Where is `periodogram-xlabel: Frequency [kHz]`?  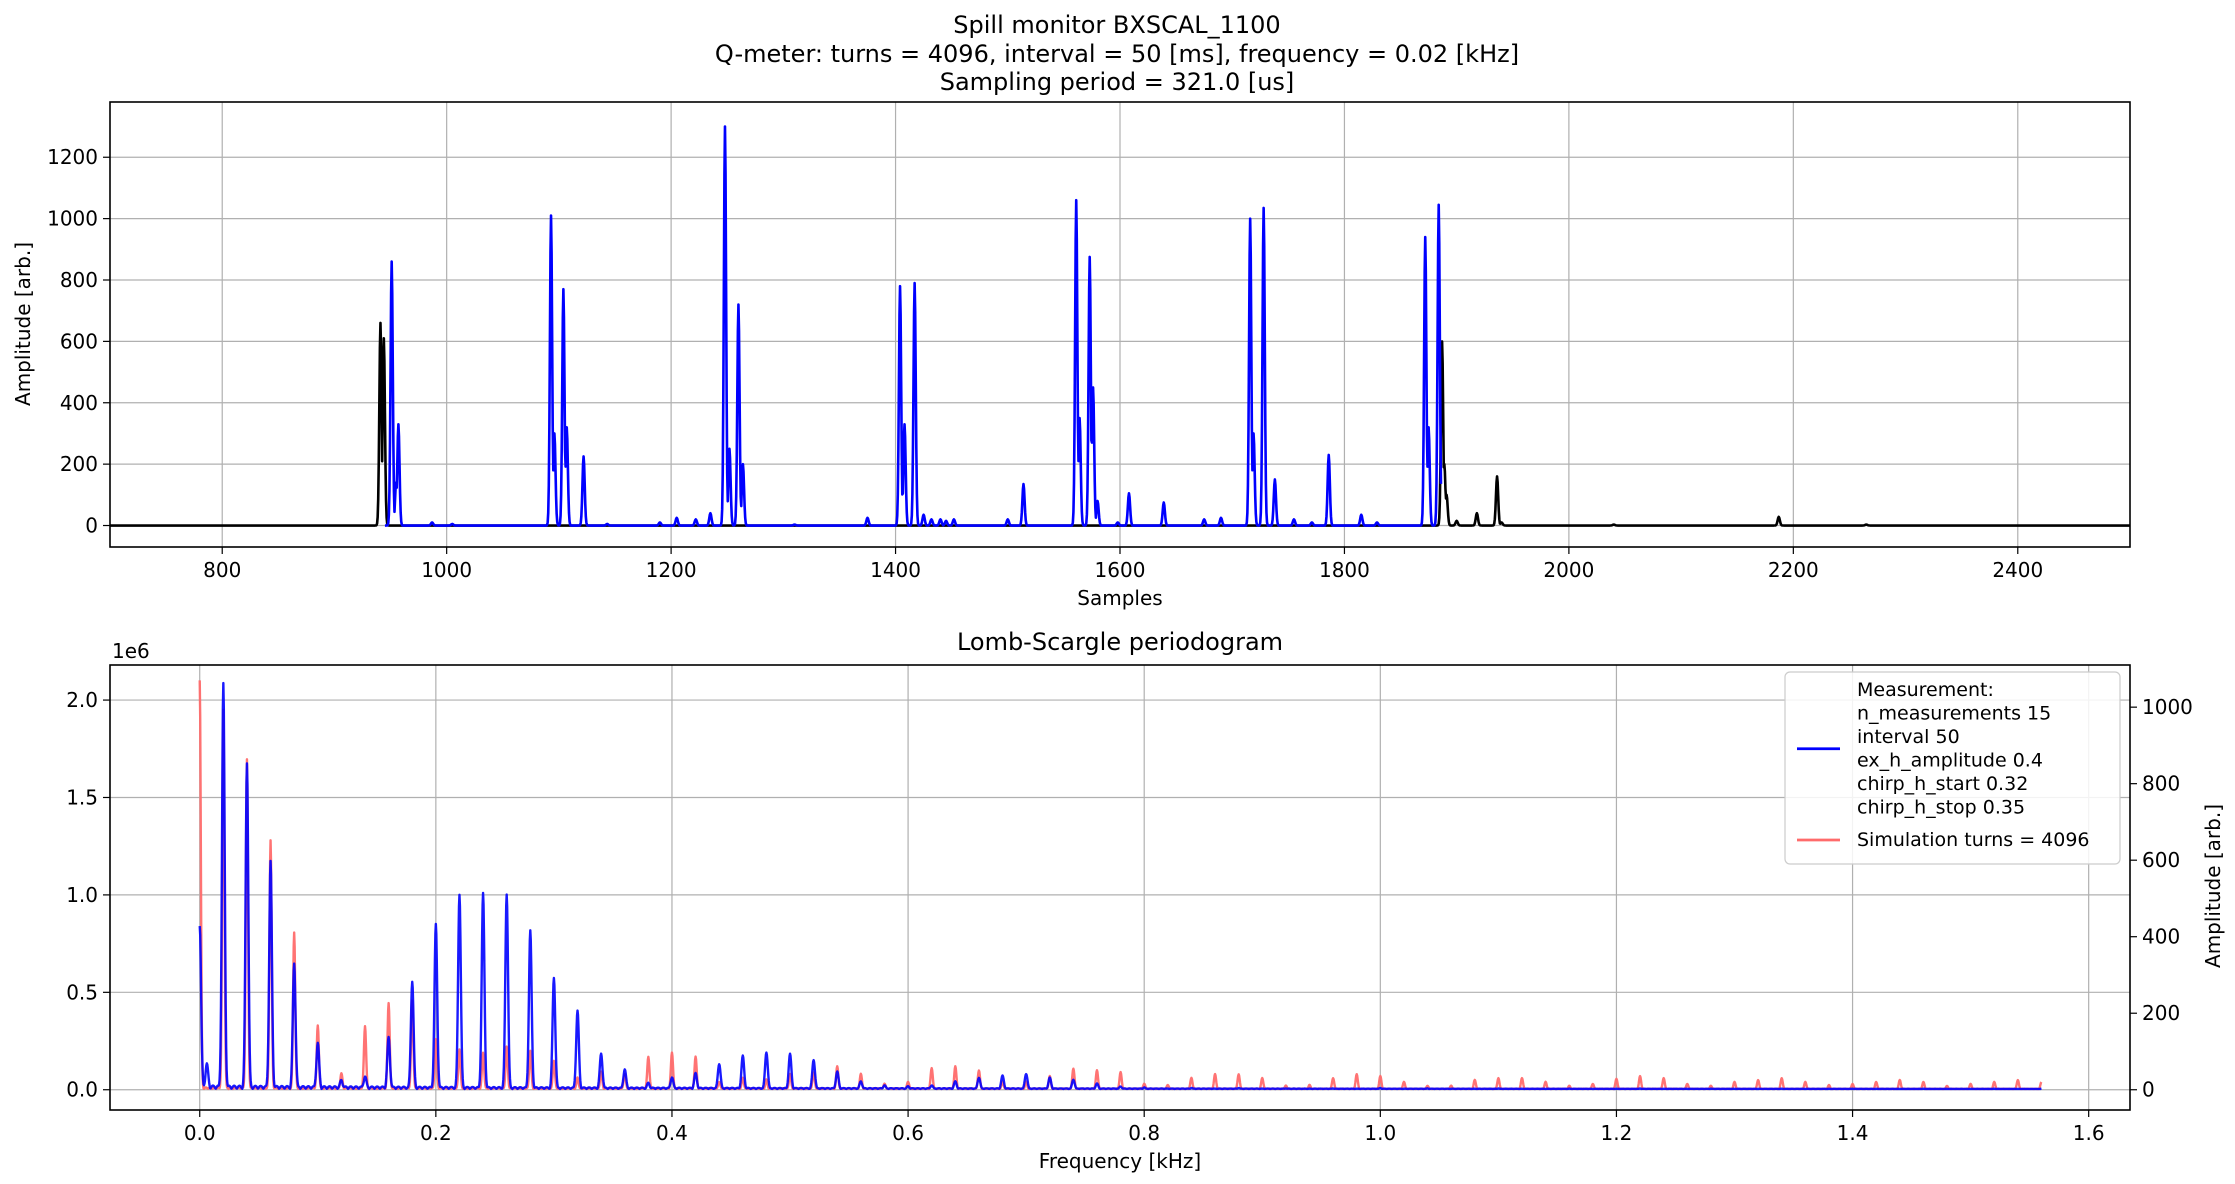
periodogram-xlabel: Frequency [kHz] is located at coordinates (1120, 1161).